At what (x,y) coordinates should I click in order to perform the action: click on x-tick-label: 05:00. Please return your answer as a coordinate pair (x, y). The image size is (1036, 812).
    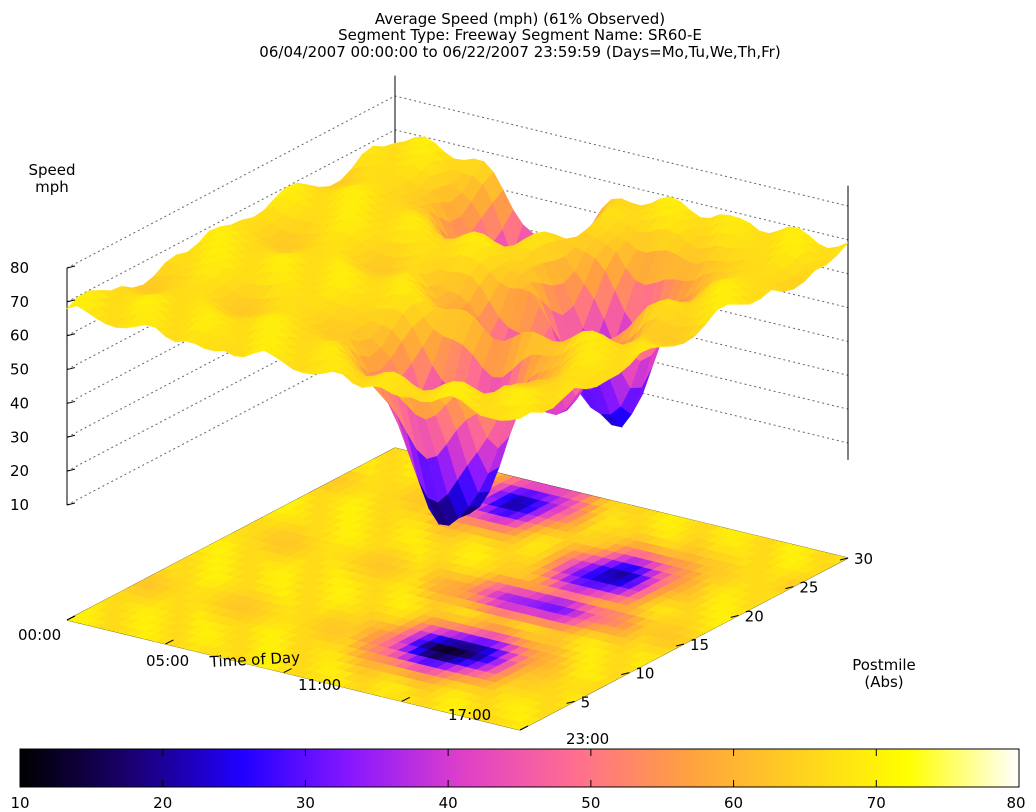
    Looking at the image, I should click on (167, 661).